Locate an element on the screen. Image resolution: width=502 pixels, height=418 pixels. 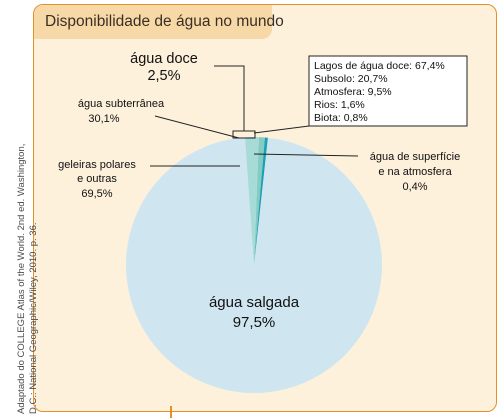
surface-value: 0,4% is located at coordinates (414, 187).